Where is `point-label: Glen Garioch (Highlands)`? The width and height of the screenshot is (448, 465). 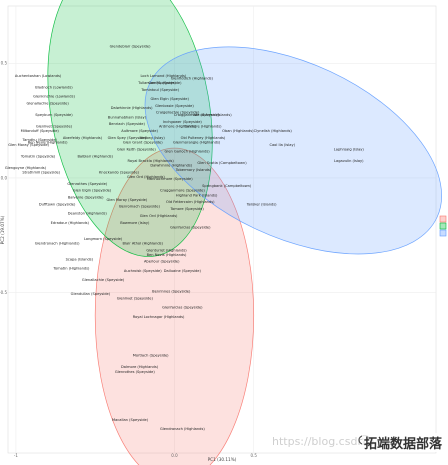 point-label: Glen Garioch (Highlands) is located at coordinates (188, 152).